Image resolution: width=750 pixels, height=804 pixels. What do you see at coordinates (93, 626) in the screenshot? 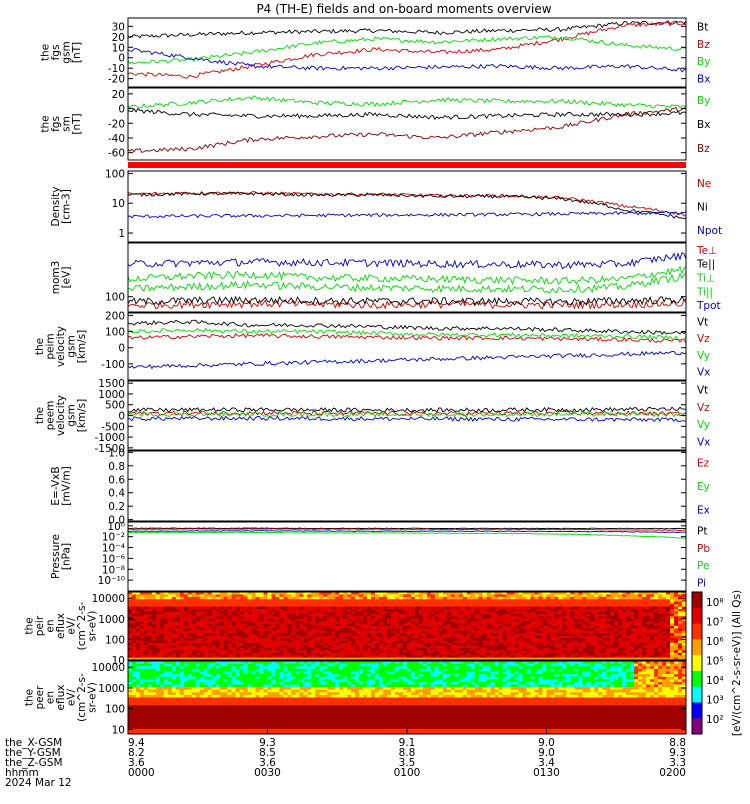
I see `y-axis-label-line: sr-eV)` at bounding box center [93, 626].